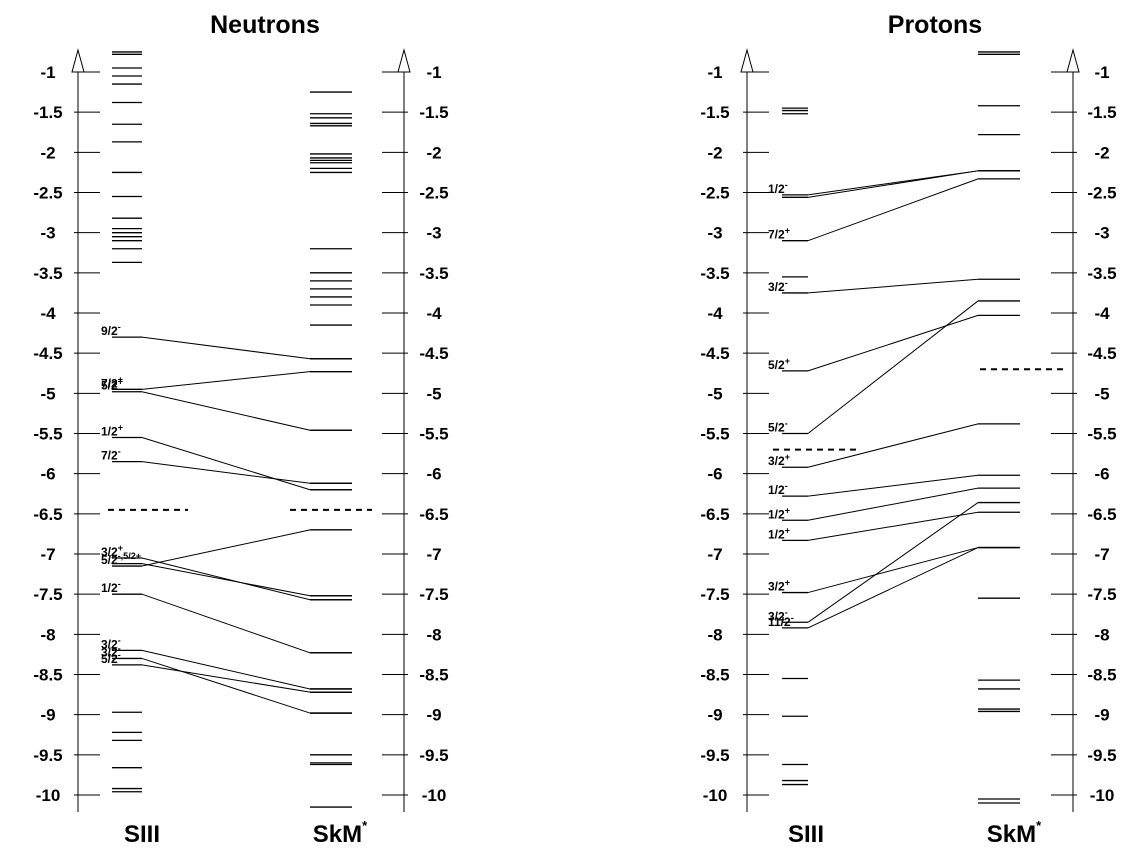 The width and height of the screenshot is (1121, 854). What do you see at coordinates (1101, 675) in the screenshot?
I see `right-y-tick-label: -8.5` at bounding box center [1101, 675].